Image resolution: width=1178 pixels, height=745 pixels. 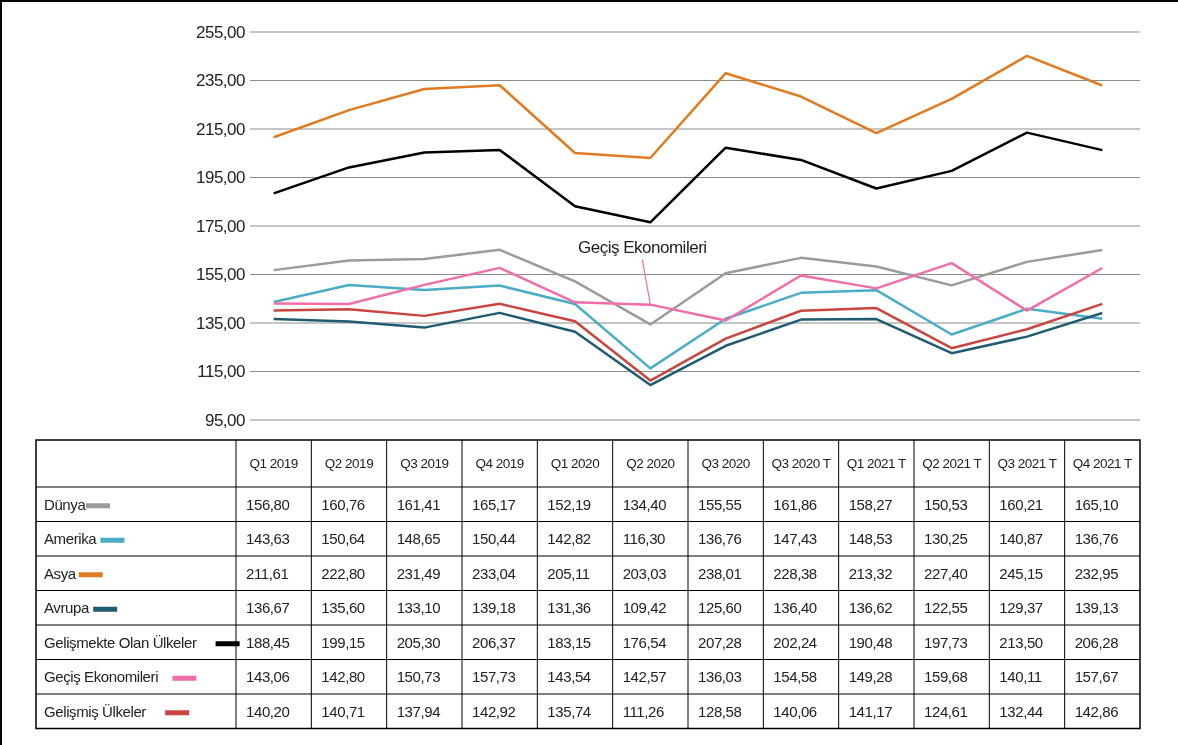 What do you see at coordinates (221, 323) in the screenshot?
I see `y-tick-label: 135,00` at bounding box center [221, 323].